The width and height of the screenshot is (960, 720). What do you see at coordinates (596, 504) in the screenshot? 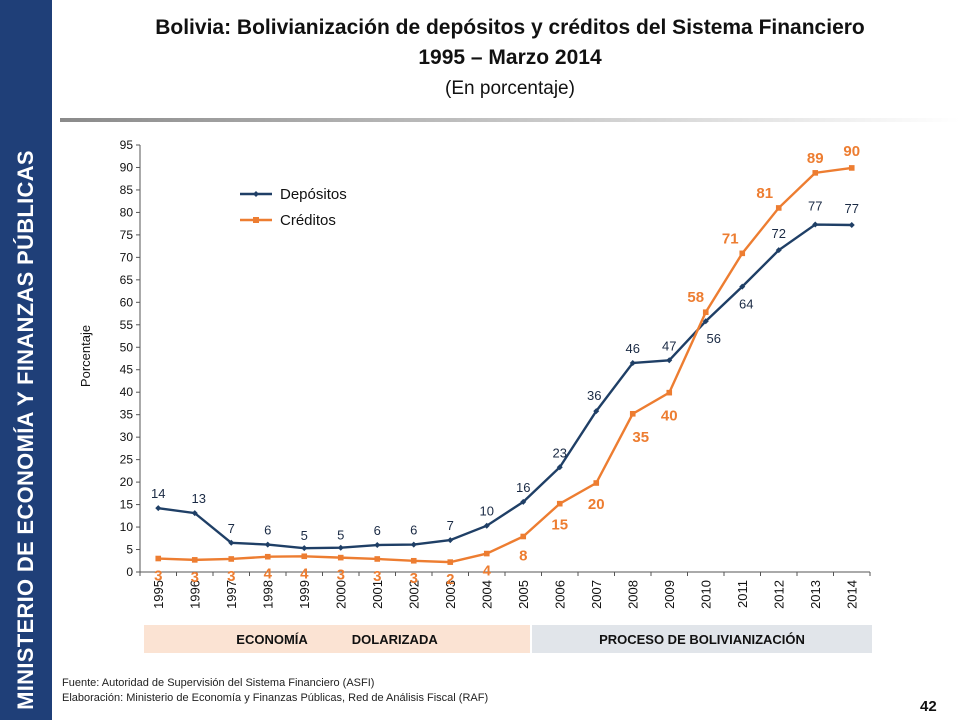
I see `creditos-data-label: 20` at bounding box center [596, 504].